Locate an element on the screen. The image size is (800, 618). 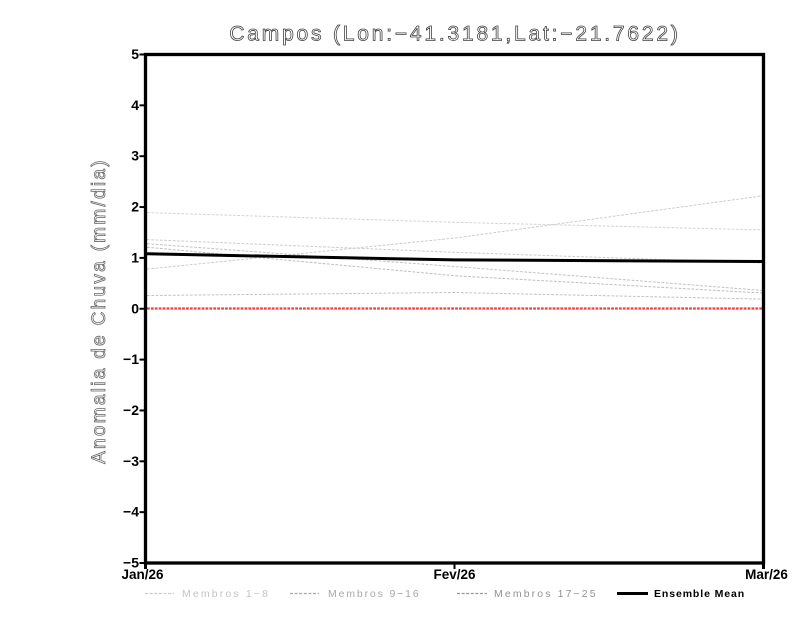
svg-text: −4 is located at coordinates (131, 512).